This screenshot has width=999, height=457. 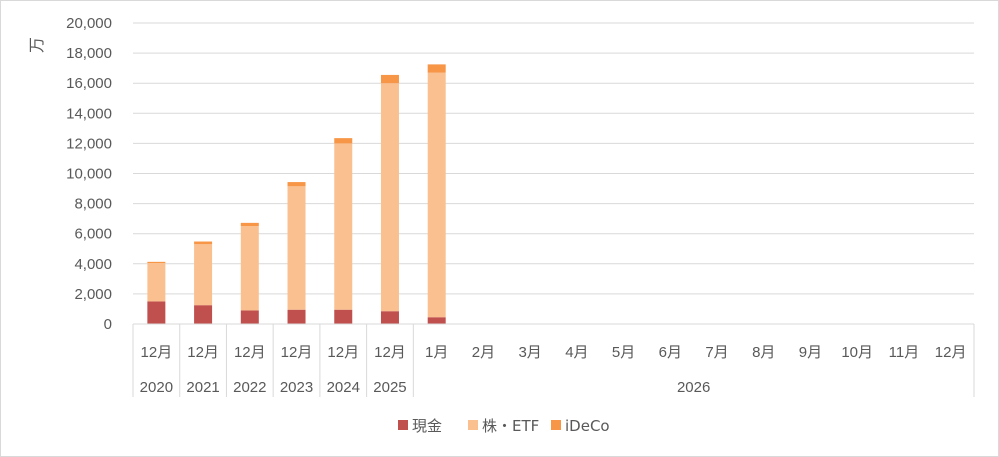 I want to click on x-group-label: 2025, so click(x=389, y=387).